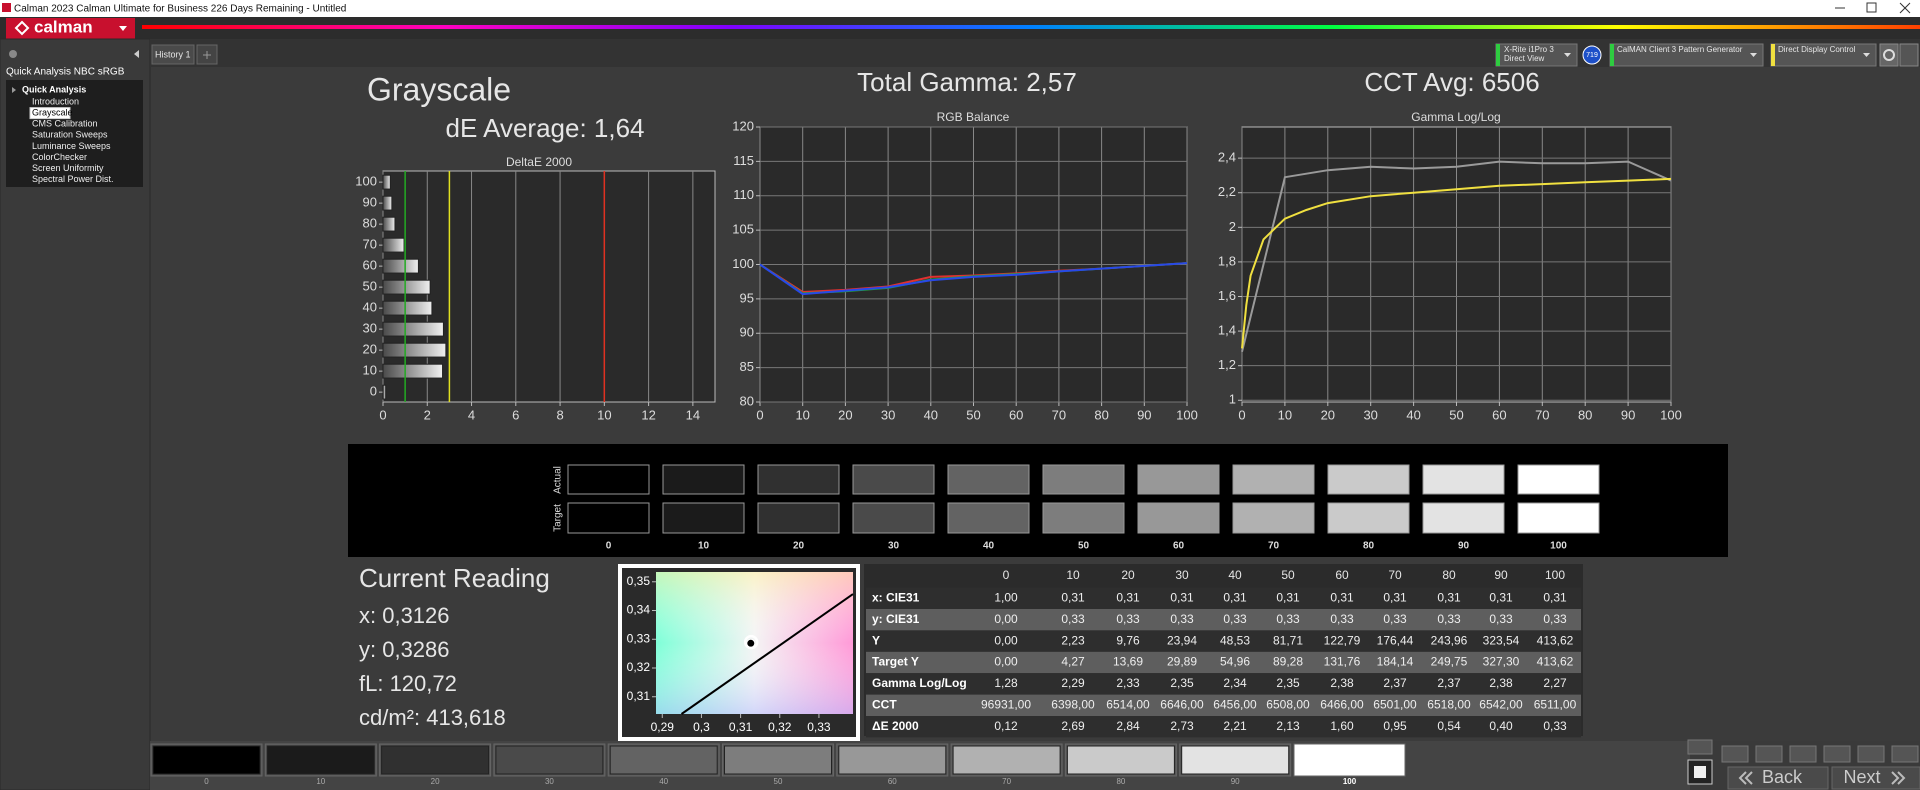 The height and width of the screenshot is (790, 1920). I want to click on restore, so click(1871, 7).